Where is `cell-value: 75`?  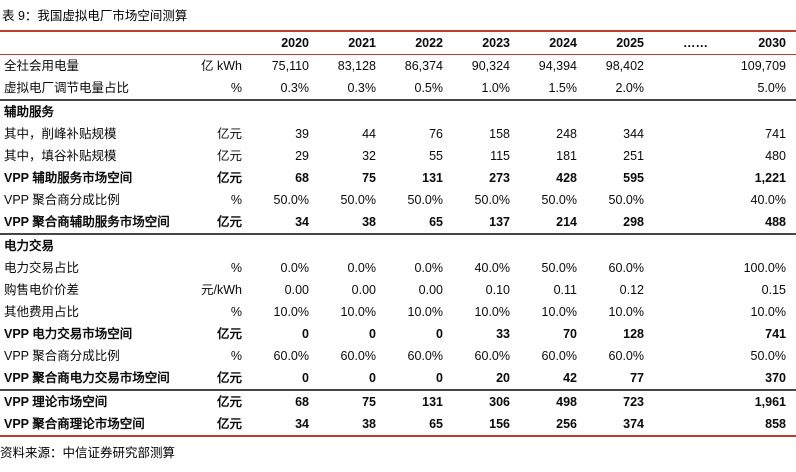 cell-value: 75 is located at coordinates (350, 401).